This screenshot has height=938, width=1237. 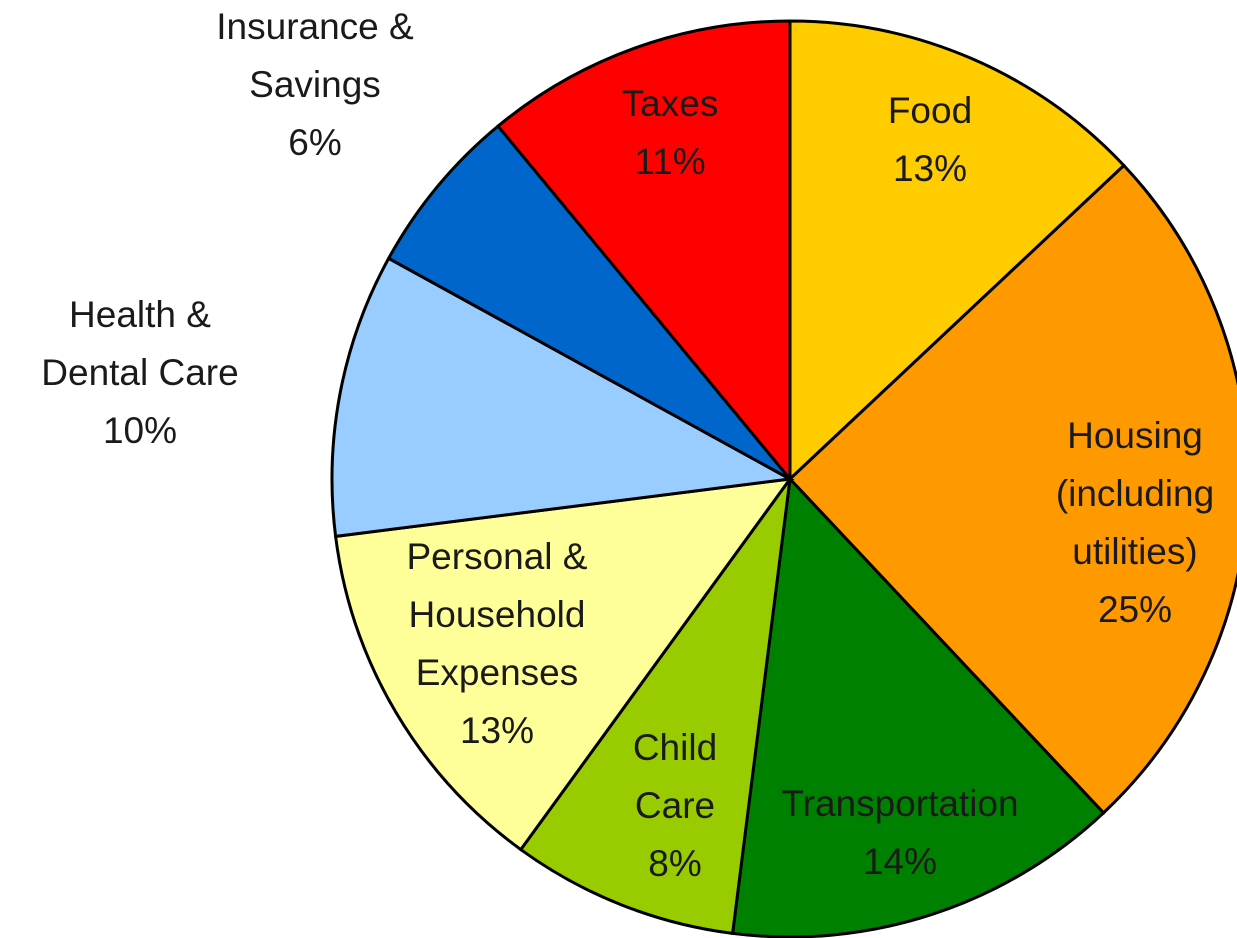 I want to click on label-line: utilities), so click(x=1134, y=551).